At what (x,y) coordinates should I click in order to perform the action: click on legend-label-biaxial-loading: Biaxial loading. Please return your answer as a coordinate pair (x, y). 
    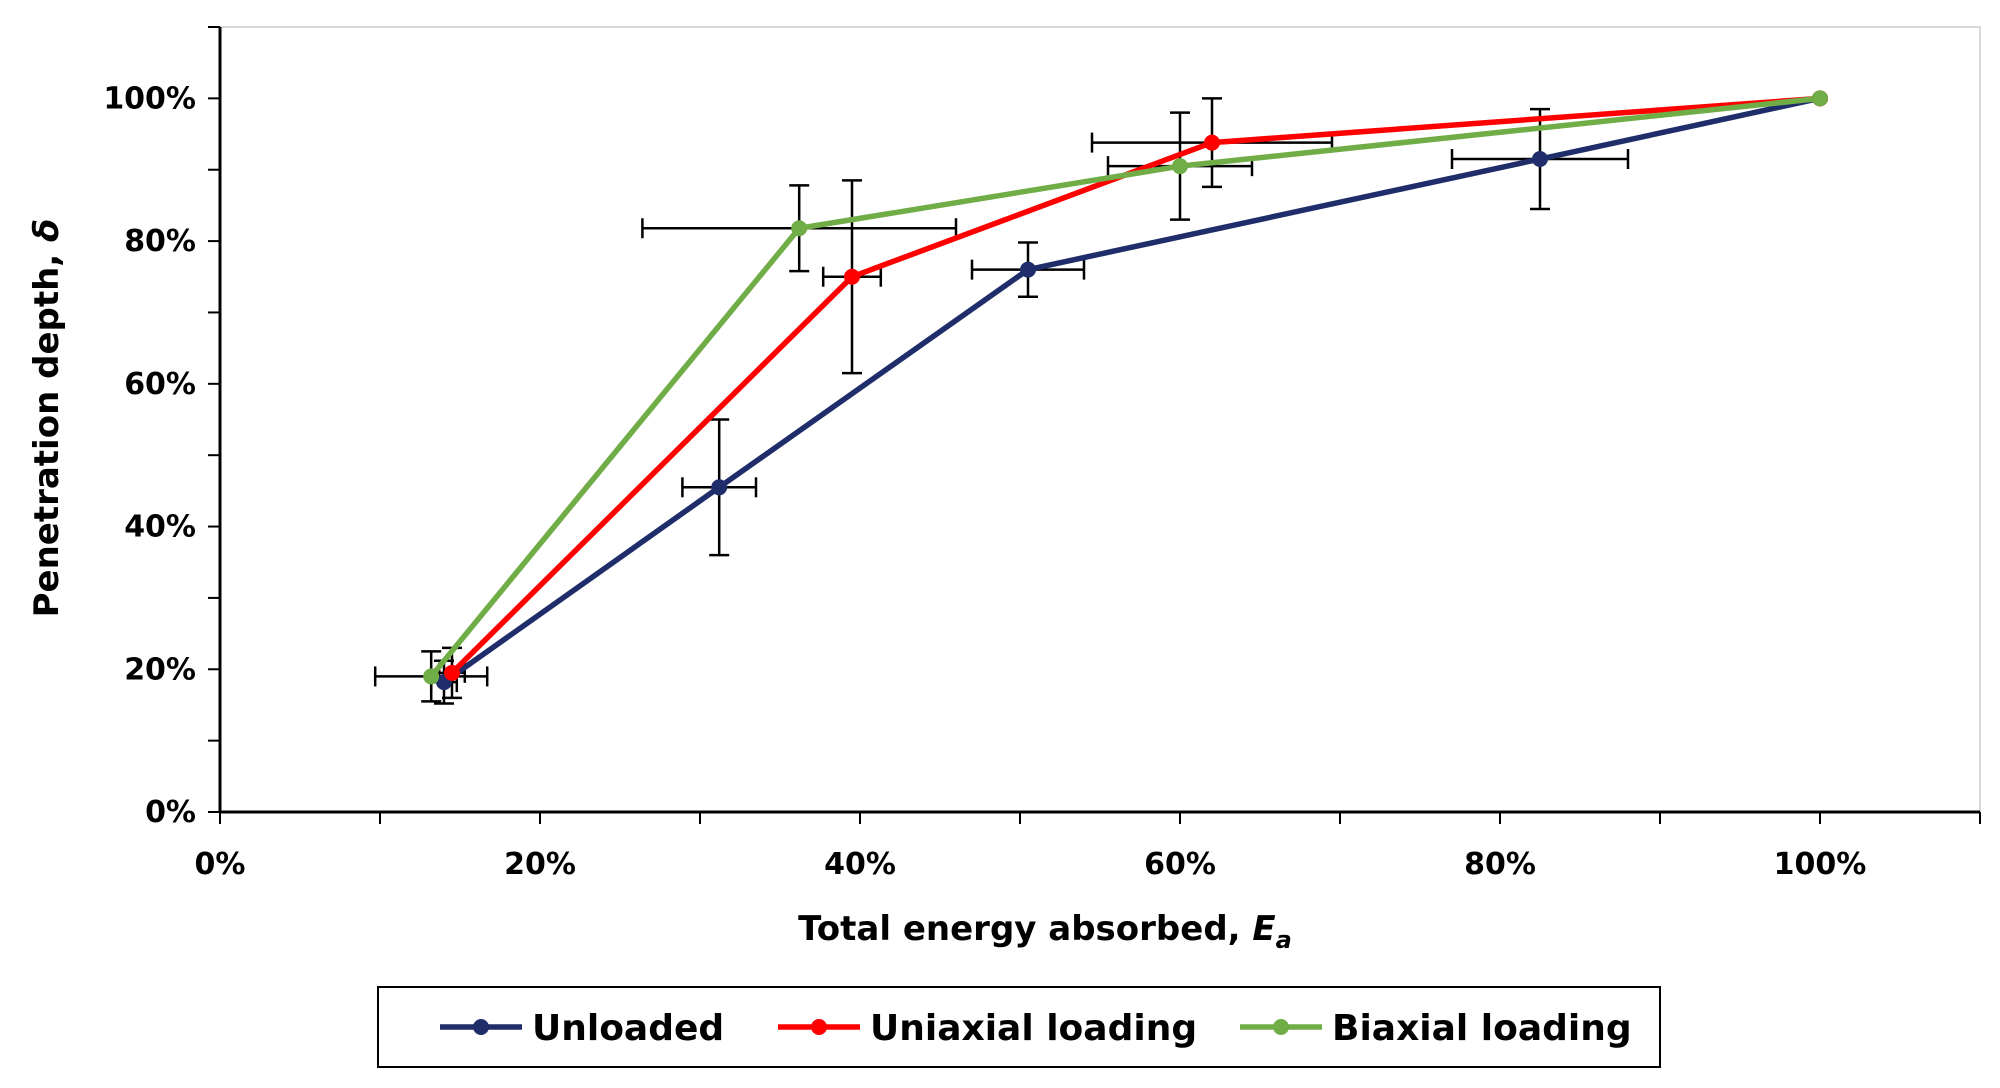
    Looking at the image, I should click on (1482, 1028).